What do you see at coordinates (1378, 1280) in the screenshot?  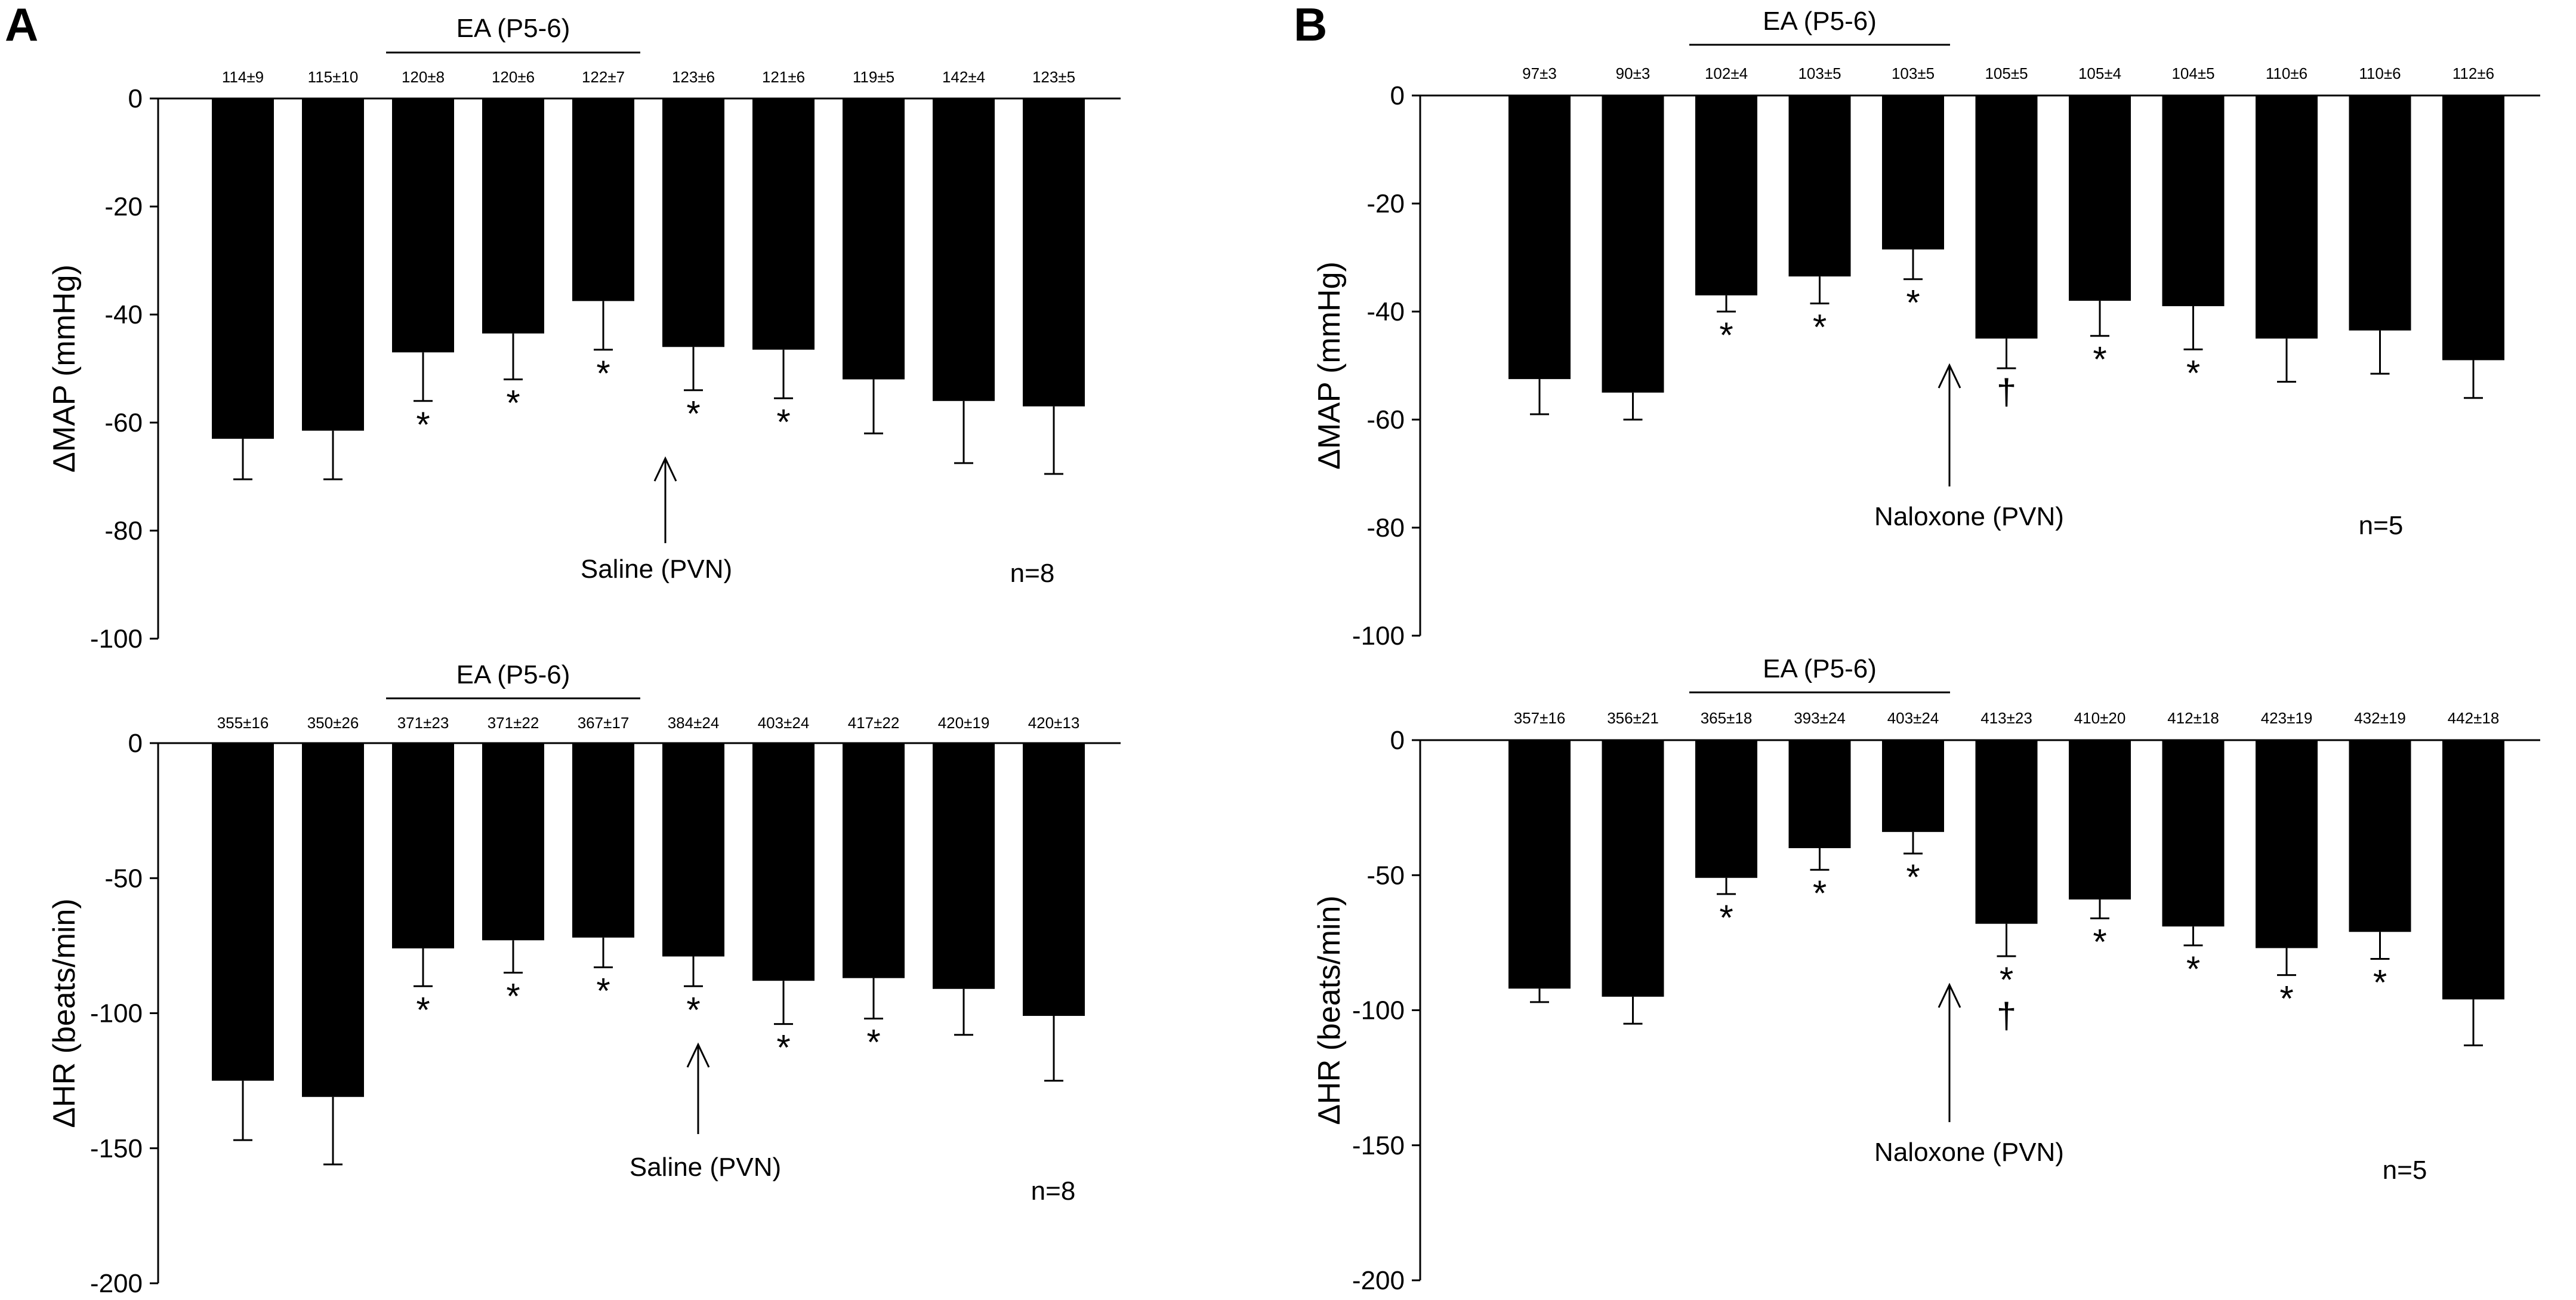 I see `y-tick-label: -200` at bounding box center [1378, 1280].